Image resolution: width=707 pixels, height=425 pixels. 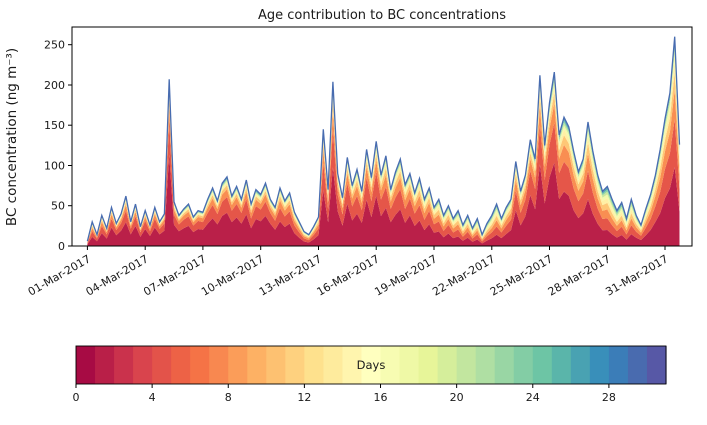 I want to click on x-tick-label: 31-Mar-2017, so click(x=636, y=275).